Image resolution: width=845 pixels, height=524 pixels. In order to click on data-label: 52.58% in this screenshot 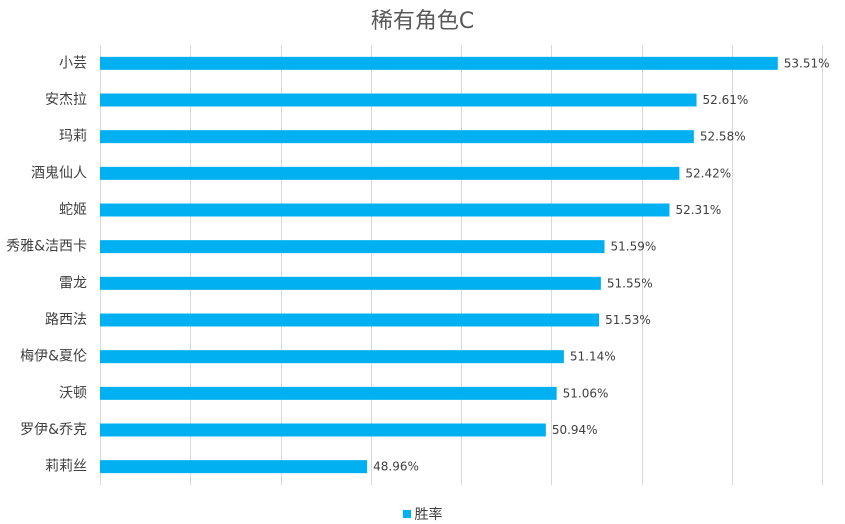, I will do `click(723, 137)`.